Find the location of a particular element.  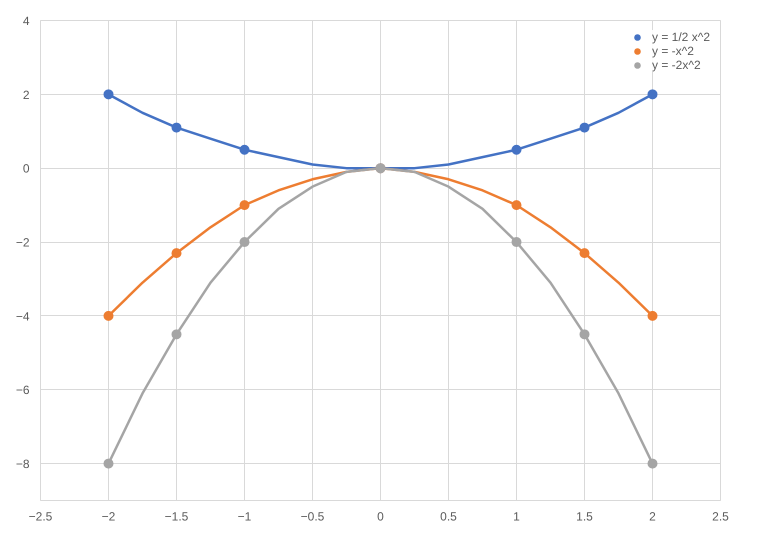

y-tick-label: 0 is located at coordinates (26, 169).